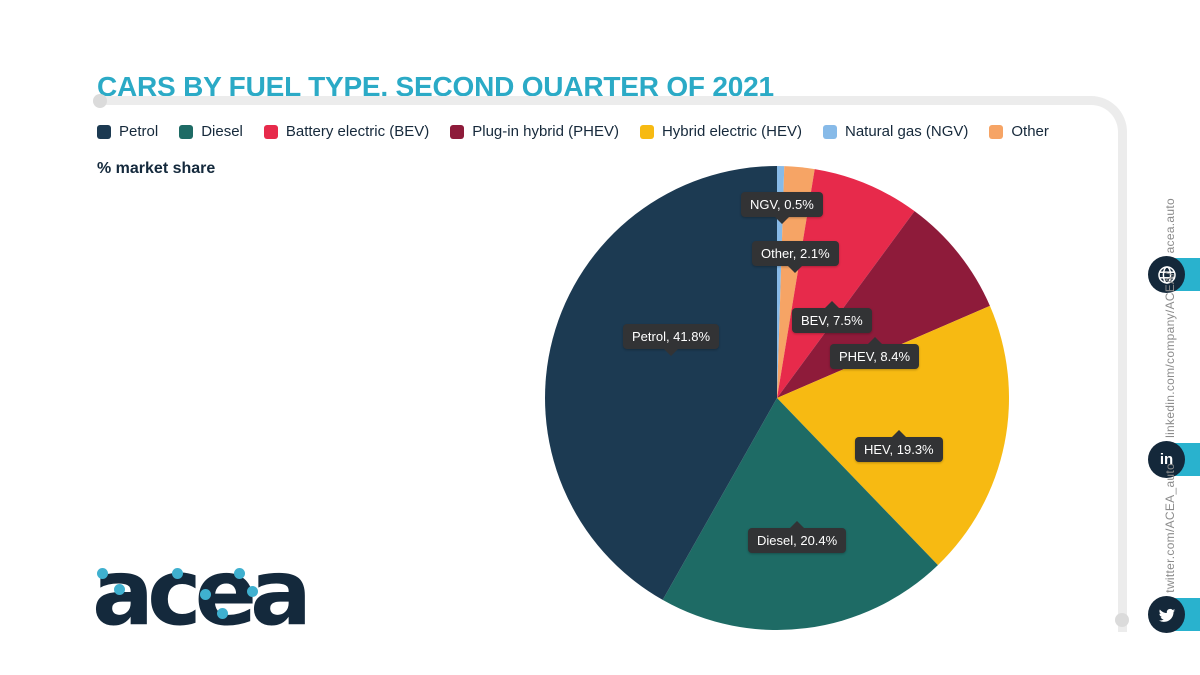 The image size is (1200, 675). What do you see at coordinates (661, 383) in the screenshot?
I see `pie-slice-petrol` at bounding box center [661, 383].